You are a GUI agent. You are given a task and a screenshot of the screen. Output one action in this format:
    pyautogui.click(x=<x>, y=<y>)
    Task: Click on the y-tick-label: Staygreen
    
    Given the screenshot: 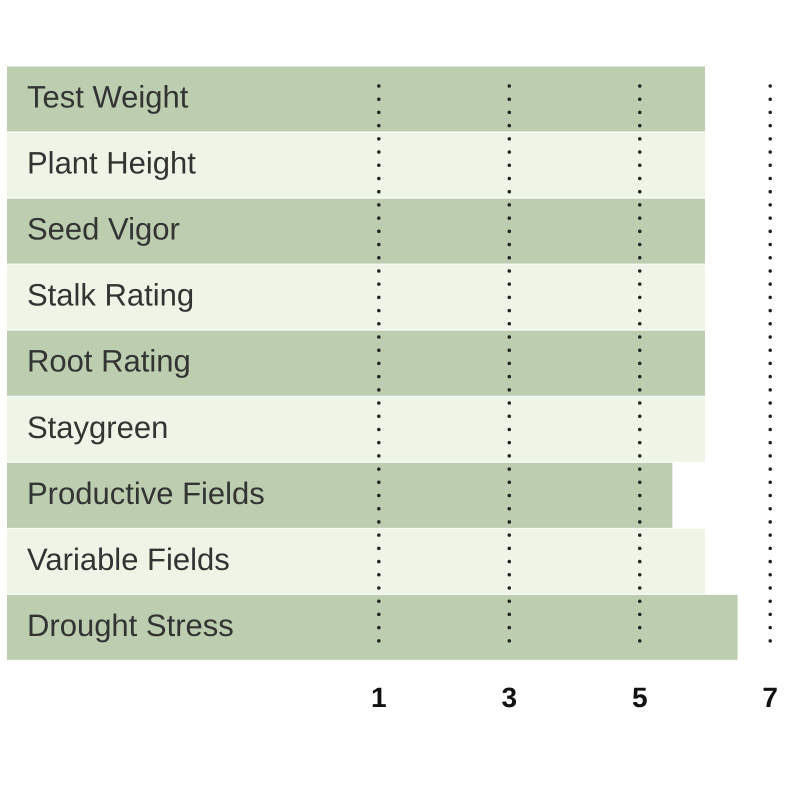 What is the action you would take?
    pyautogui.click(x=97, y=427)
    